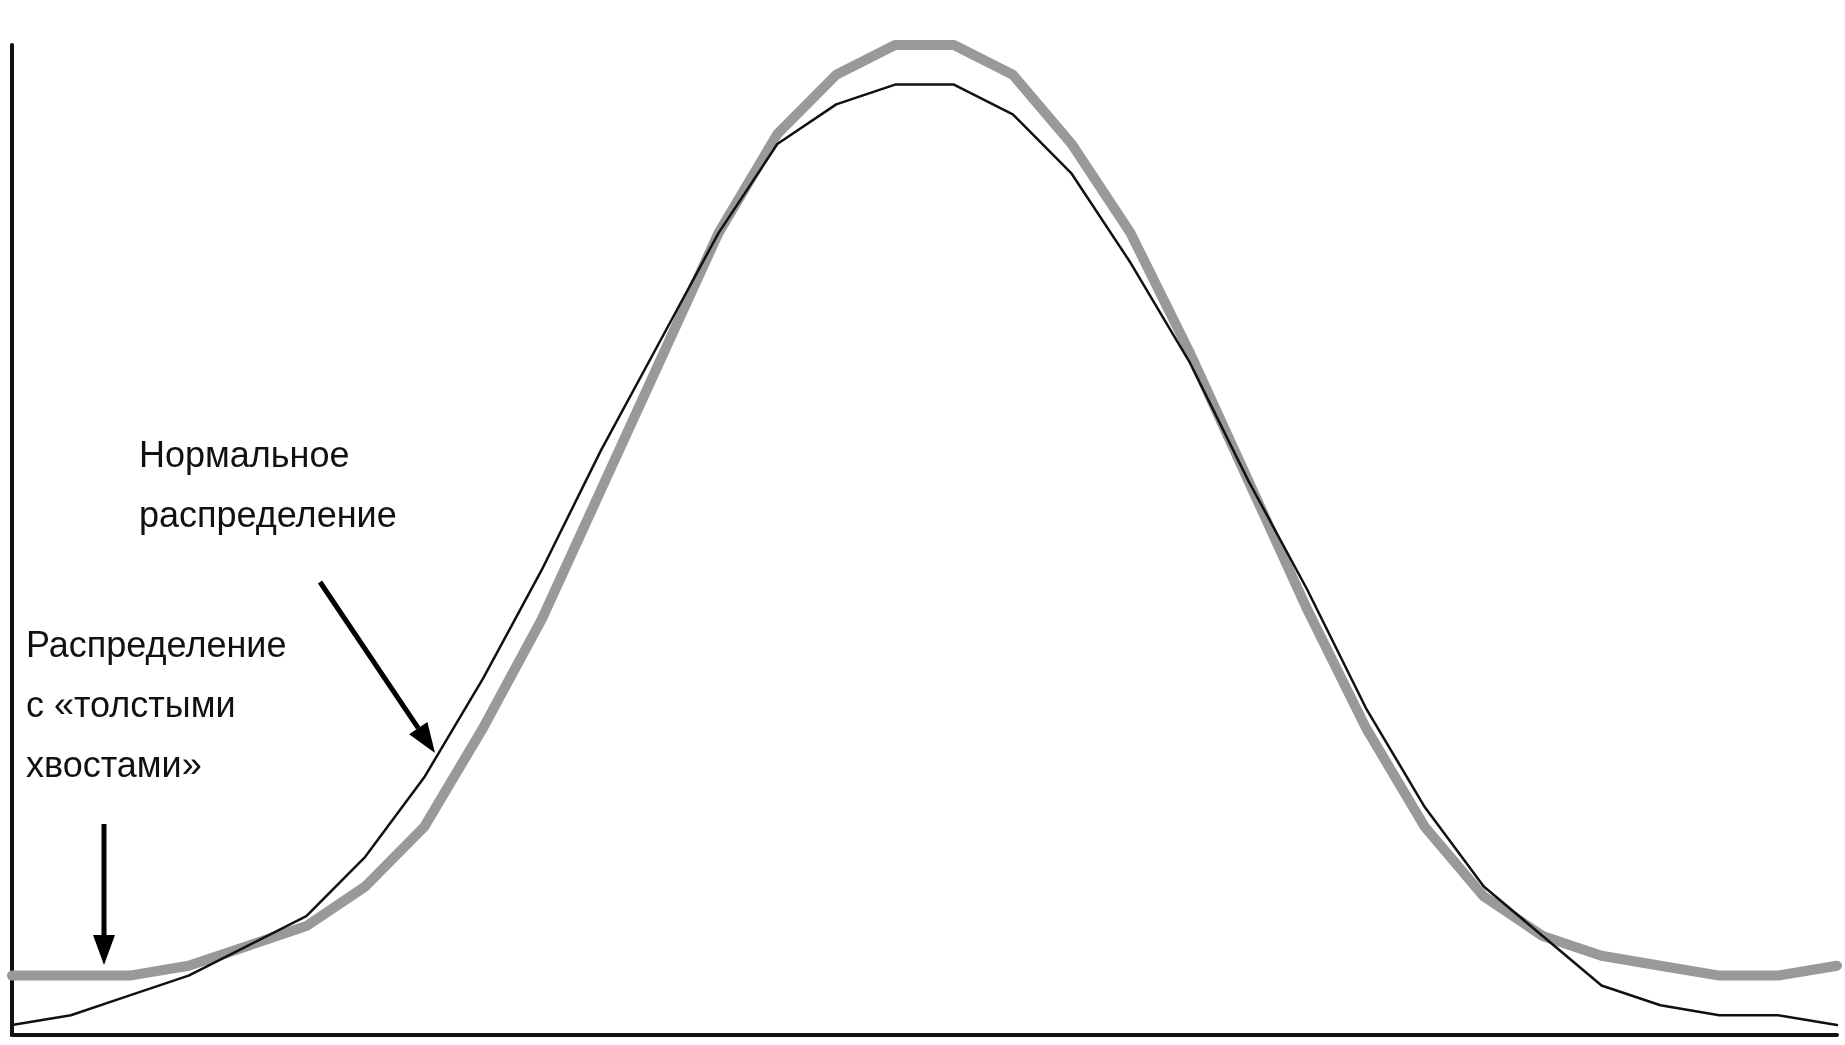 The image size is (1845, 1045). I want to click on annotation: Нормальное распределение, so click(268, 485).